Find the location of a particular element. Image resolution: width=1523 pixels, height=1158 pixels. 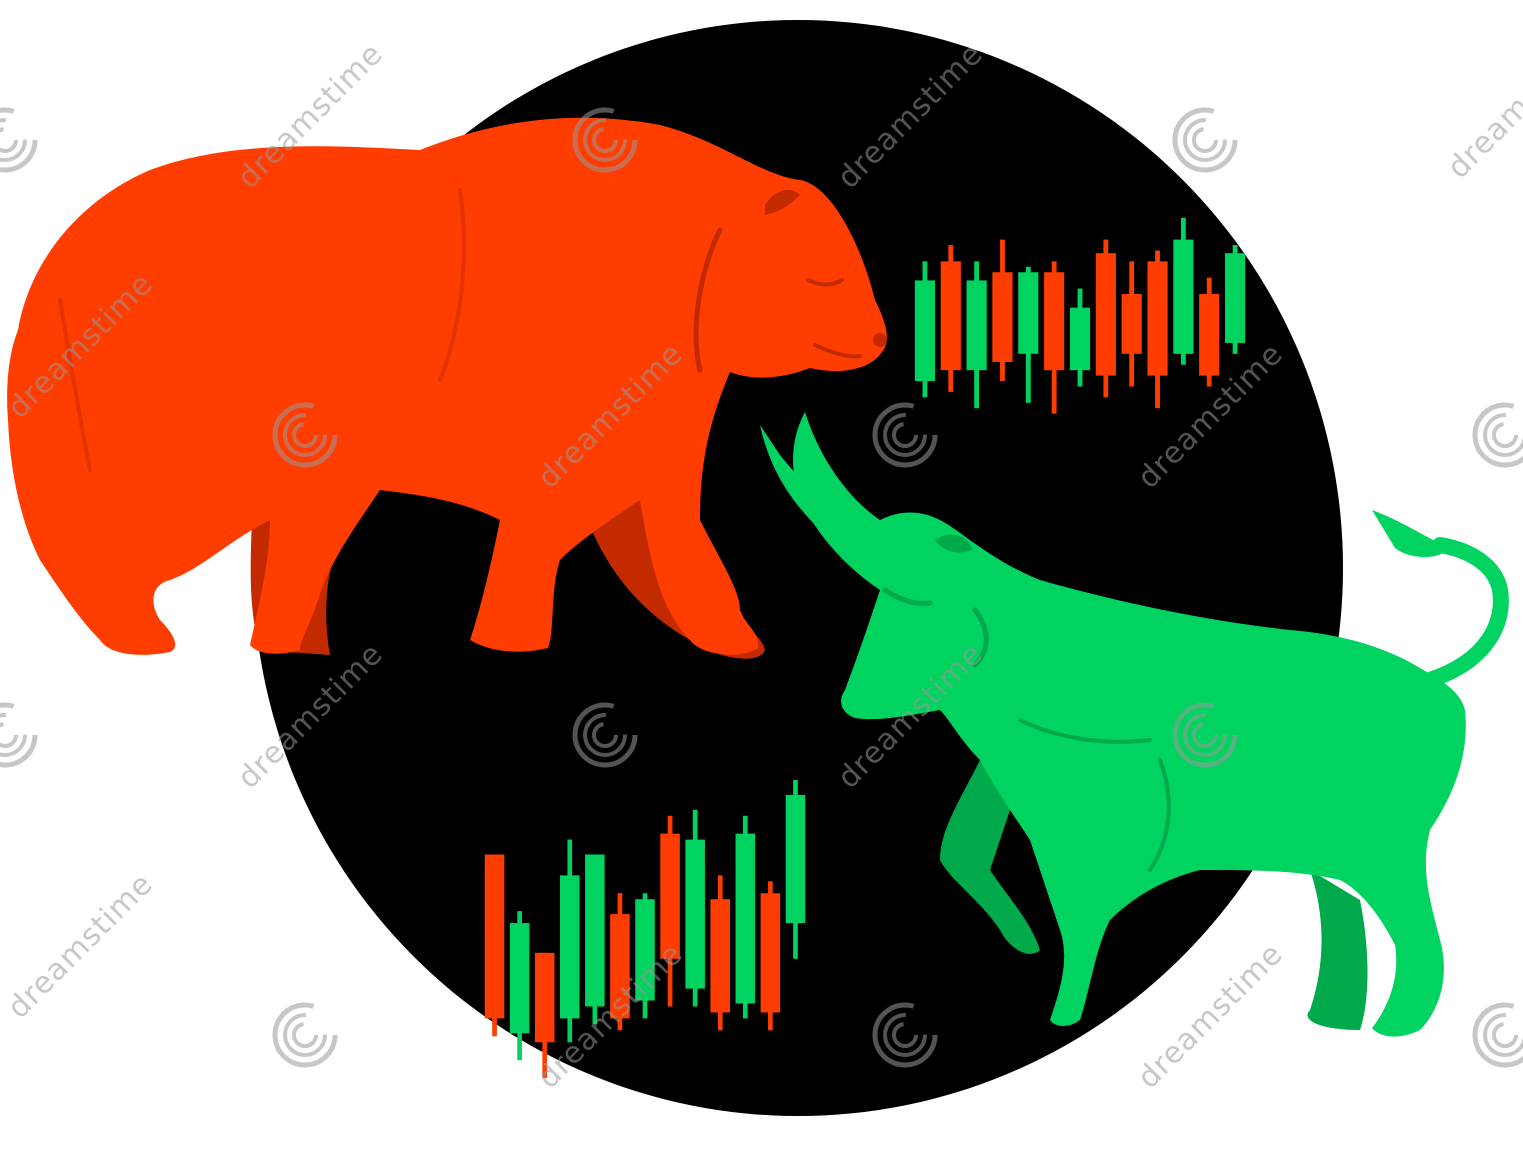

bull-ear-icon is located at coordinates (953, 543).